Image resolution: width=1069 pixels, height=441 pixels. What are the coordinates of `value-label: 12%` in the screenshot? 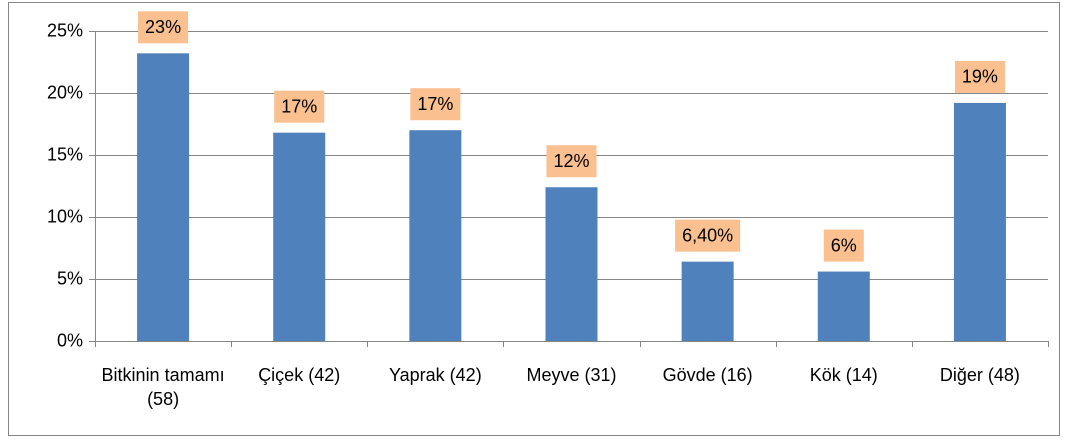 It's located at (571, 161).